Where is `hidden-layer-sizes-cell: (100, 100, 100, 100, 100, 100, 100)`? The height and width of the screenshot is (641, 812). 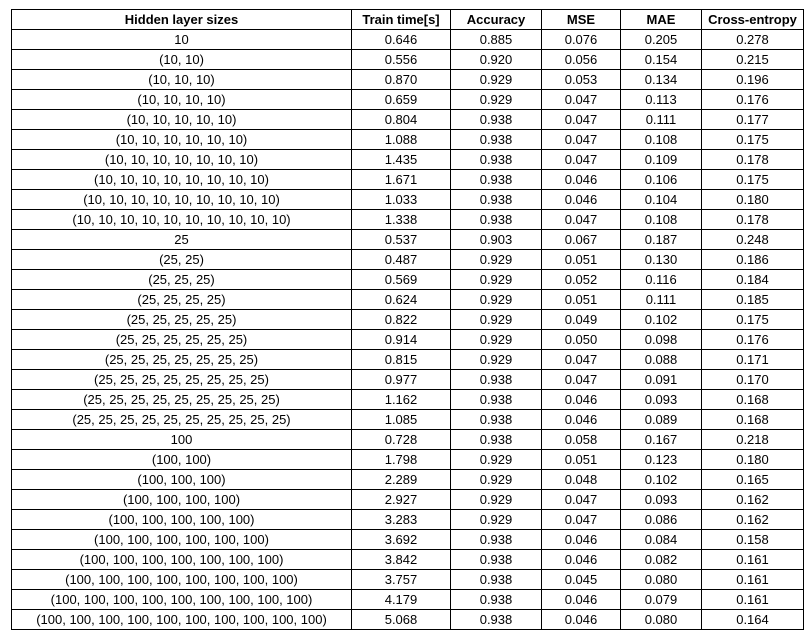 hidden-layer-sizes-cell: (100, 100, 100, 100, 100, 100, 100) is located at coordinates (181, 559).